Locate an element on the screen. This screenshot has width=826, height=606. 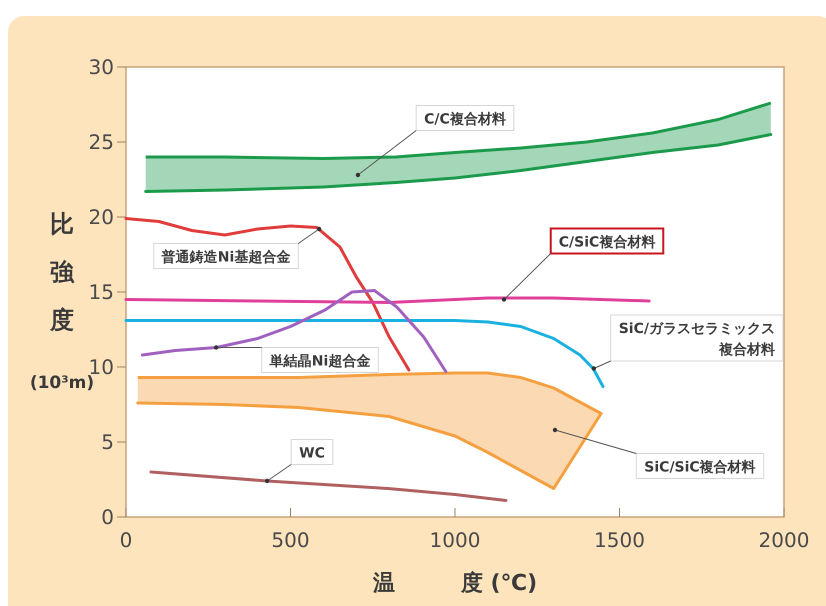
y-tick-label: 0 is located at coordinates (107, 517).